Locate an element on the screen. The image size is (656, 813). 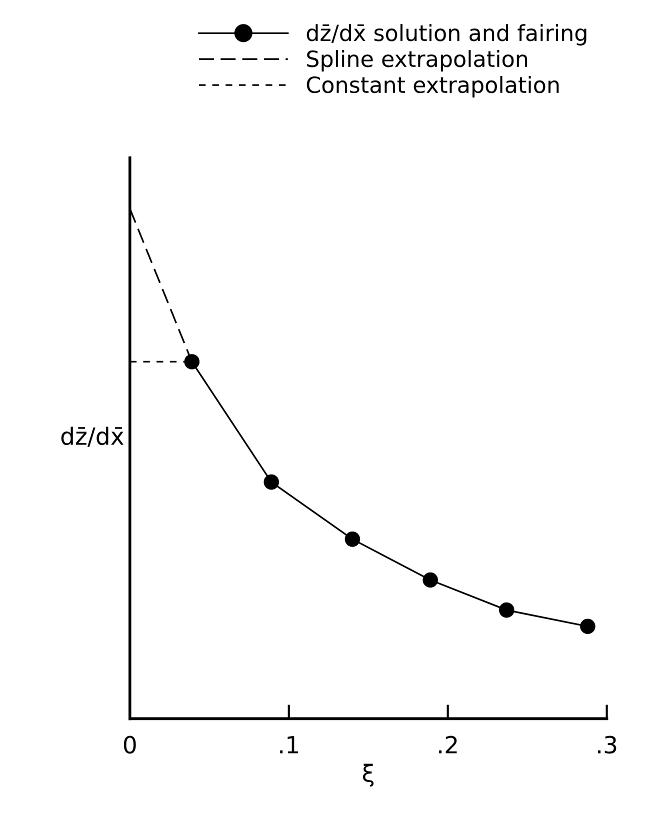
x-tick-label: .1 is located at coordinates (289, 745).